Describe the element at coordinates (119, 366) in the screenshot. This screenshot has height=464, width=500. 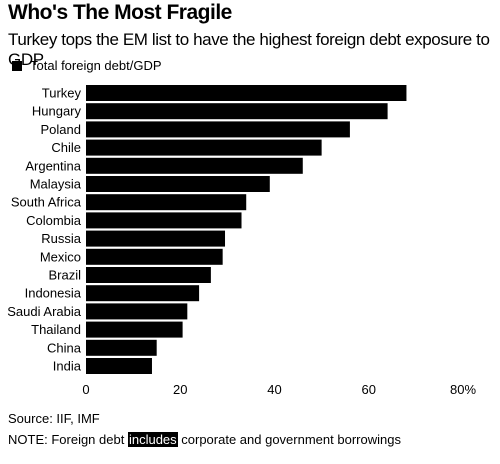
I see `bar-india` at that location.